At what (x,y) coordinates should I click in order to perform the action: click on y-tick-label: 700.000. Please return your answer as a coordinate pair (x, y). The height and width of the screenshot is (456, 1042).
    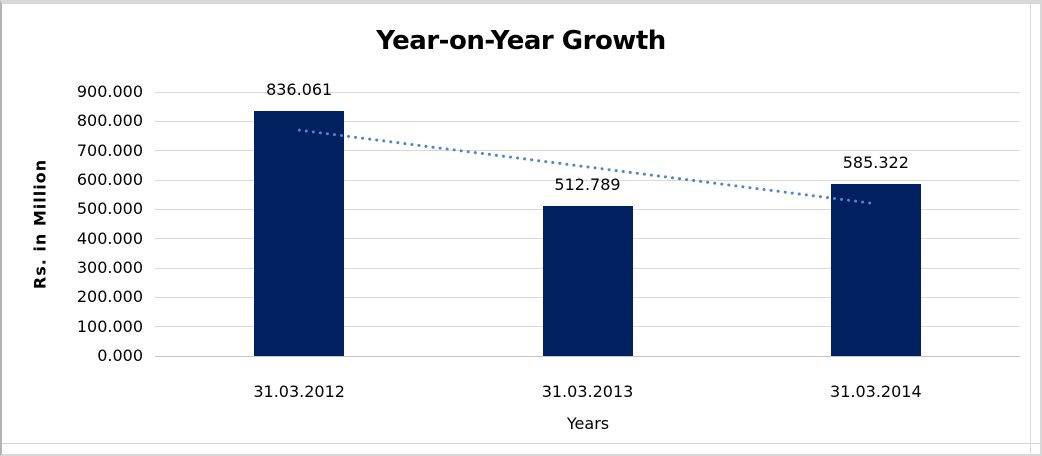
    Looking at the image, I should click on (109, 150).